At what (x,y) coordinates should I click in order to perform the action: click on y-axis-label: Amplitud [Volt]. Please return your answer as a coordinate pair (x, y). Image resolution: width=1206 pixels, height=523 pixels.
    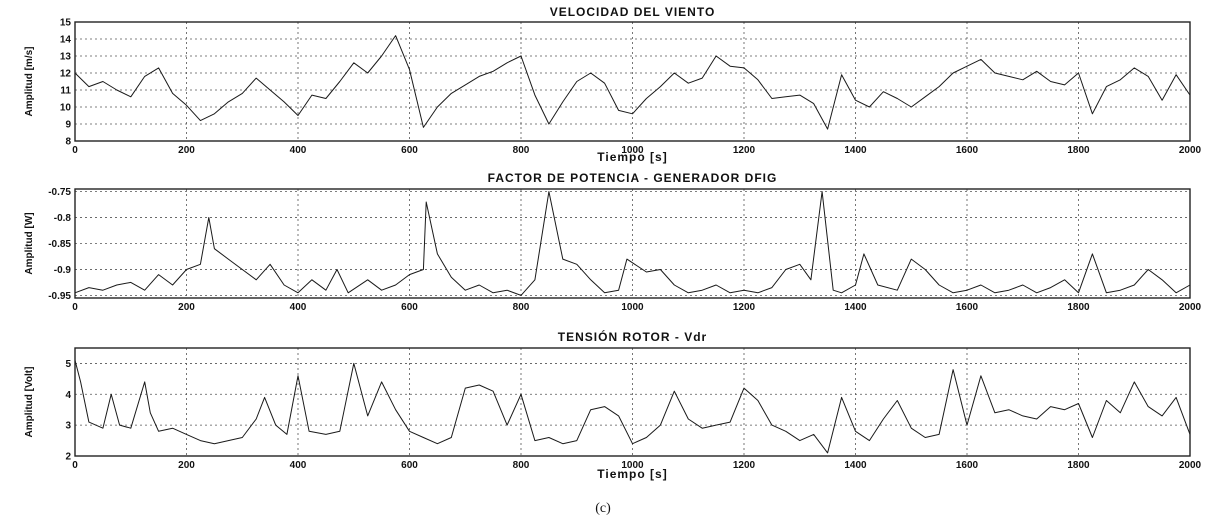
    Looking at the image, I should click on (29, 402).